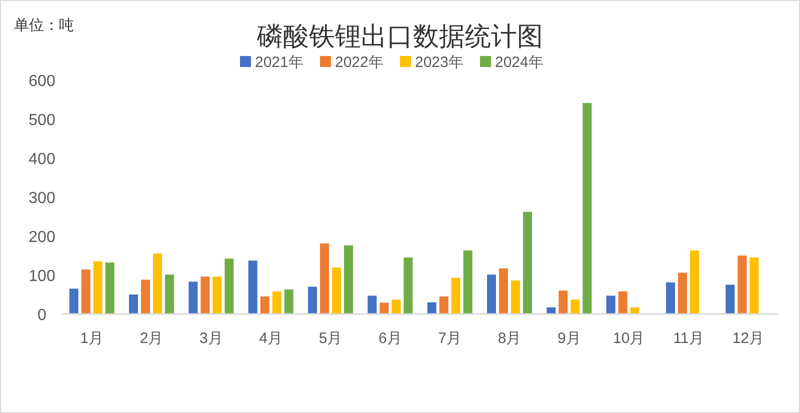  Describe the element at coordinates (519, 62) in the screenshot. I see `legend-label: 2024年` at that location.